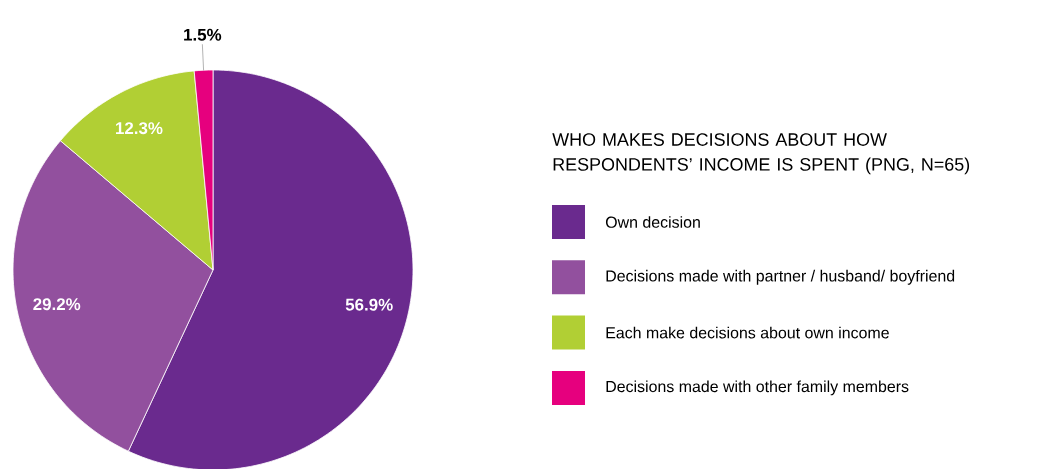 This screenshot has height=469, width=1064. I want to click on legend-label: Own decision, so click(652, 222).